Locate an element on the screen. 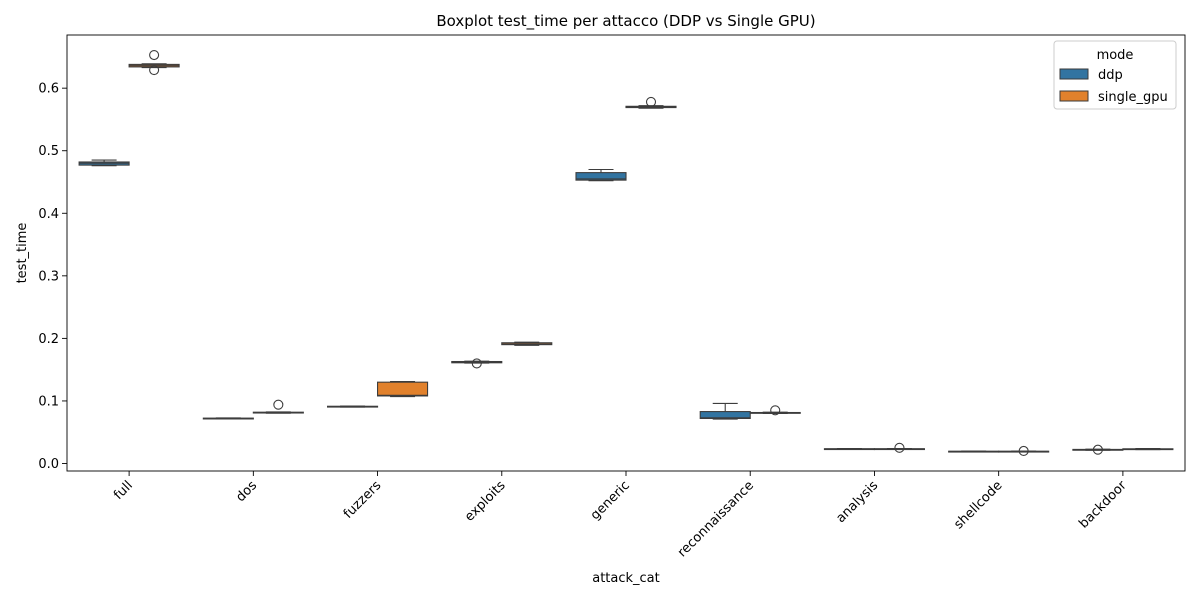  x-tick-label-analysis: analysis is located at coordinates (857, 502).